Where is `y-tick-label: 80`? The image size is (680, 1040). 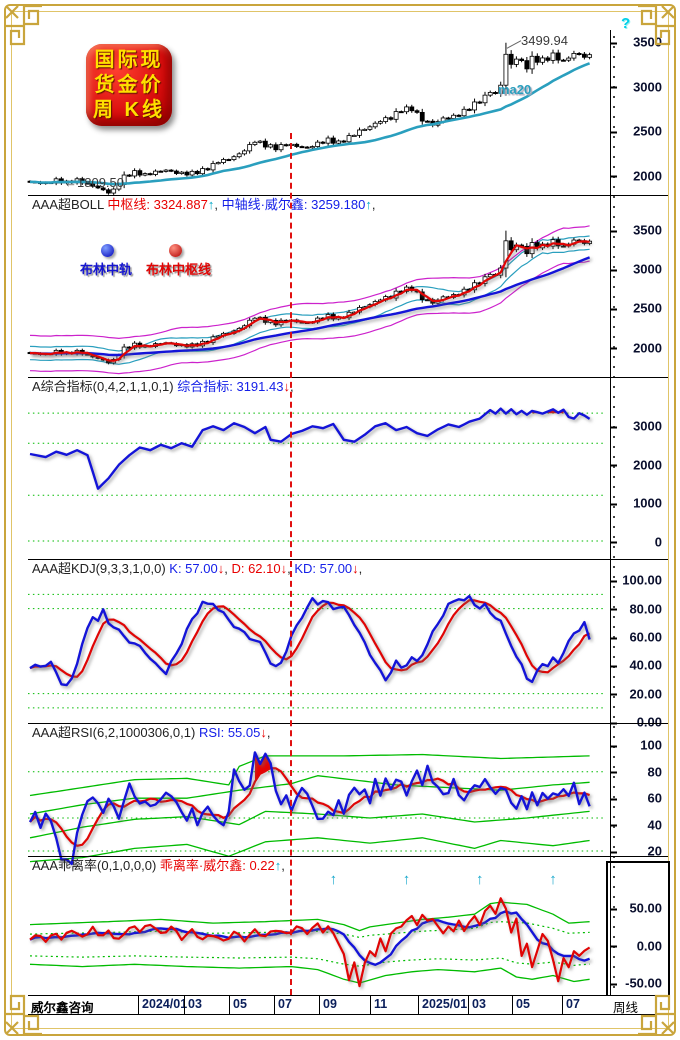 y-tick-label: 80 is located at coordinates (636, 771).